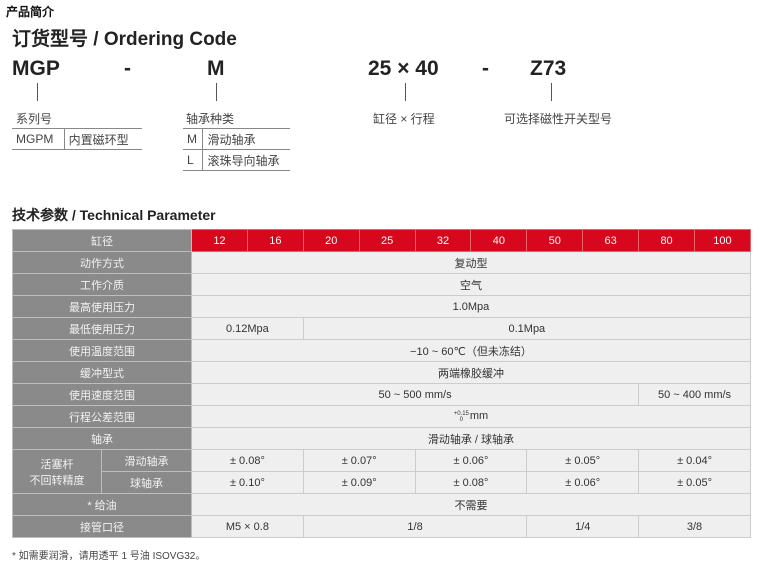  I want to click on tolerance-upper: +0.15, so click(461, 413).